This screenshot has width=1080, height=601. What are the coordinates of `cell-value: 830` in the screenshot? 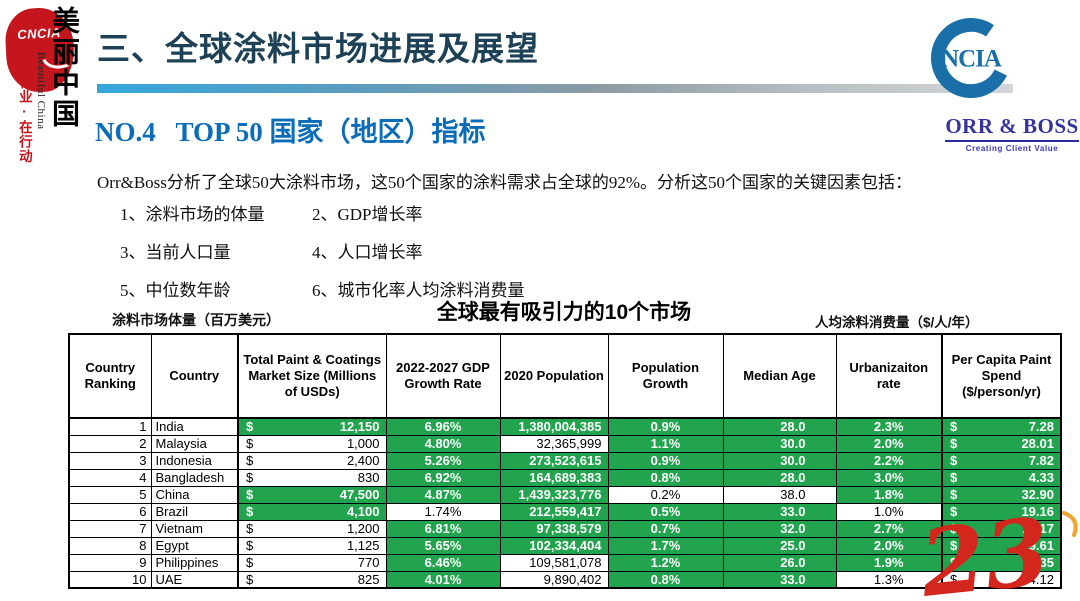 It's located at (368, 477).